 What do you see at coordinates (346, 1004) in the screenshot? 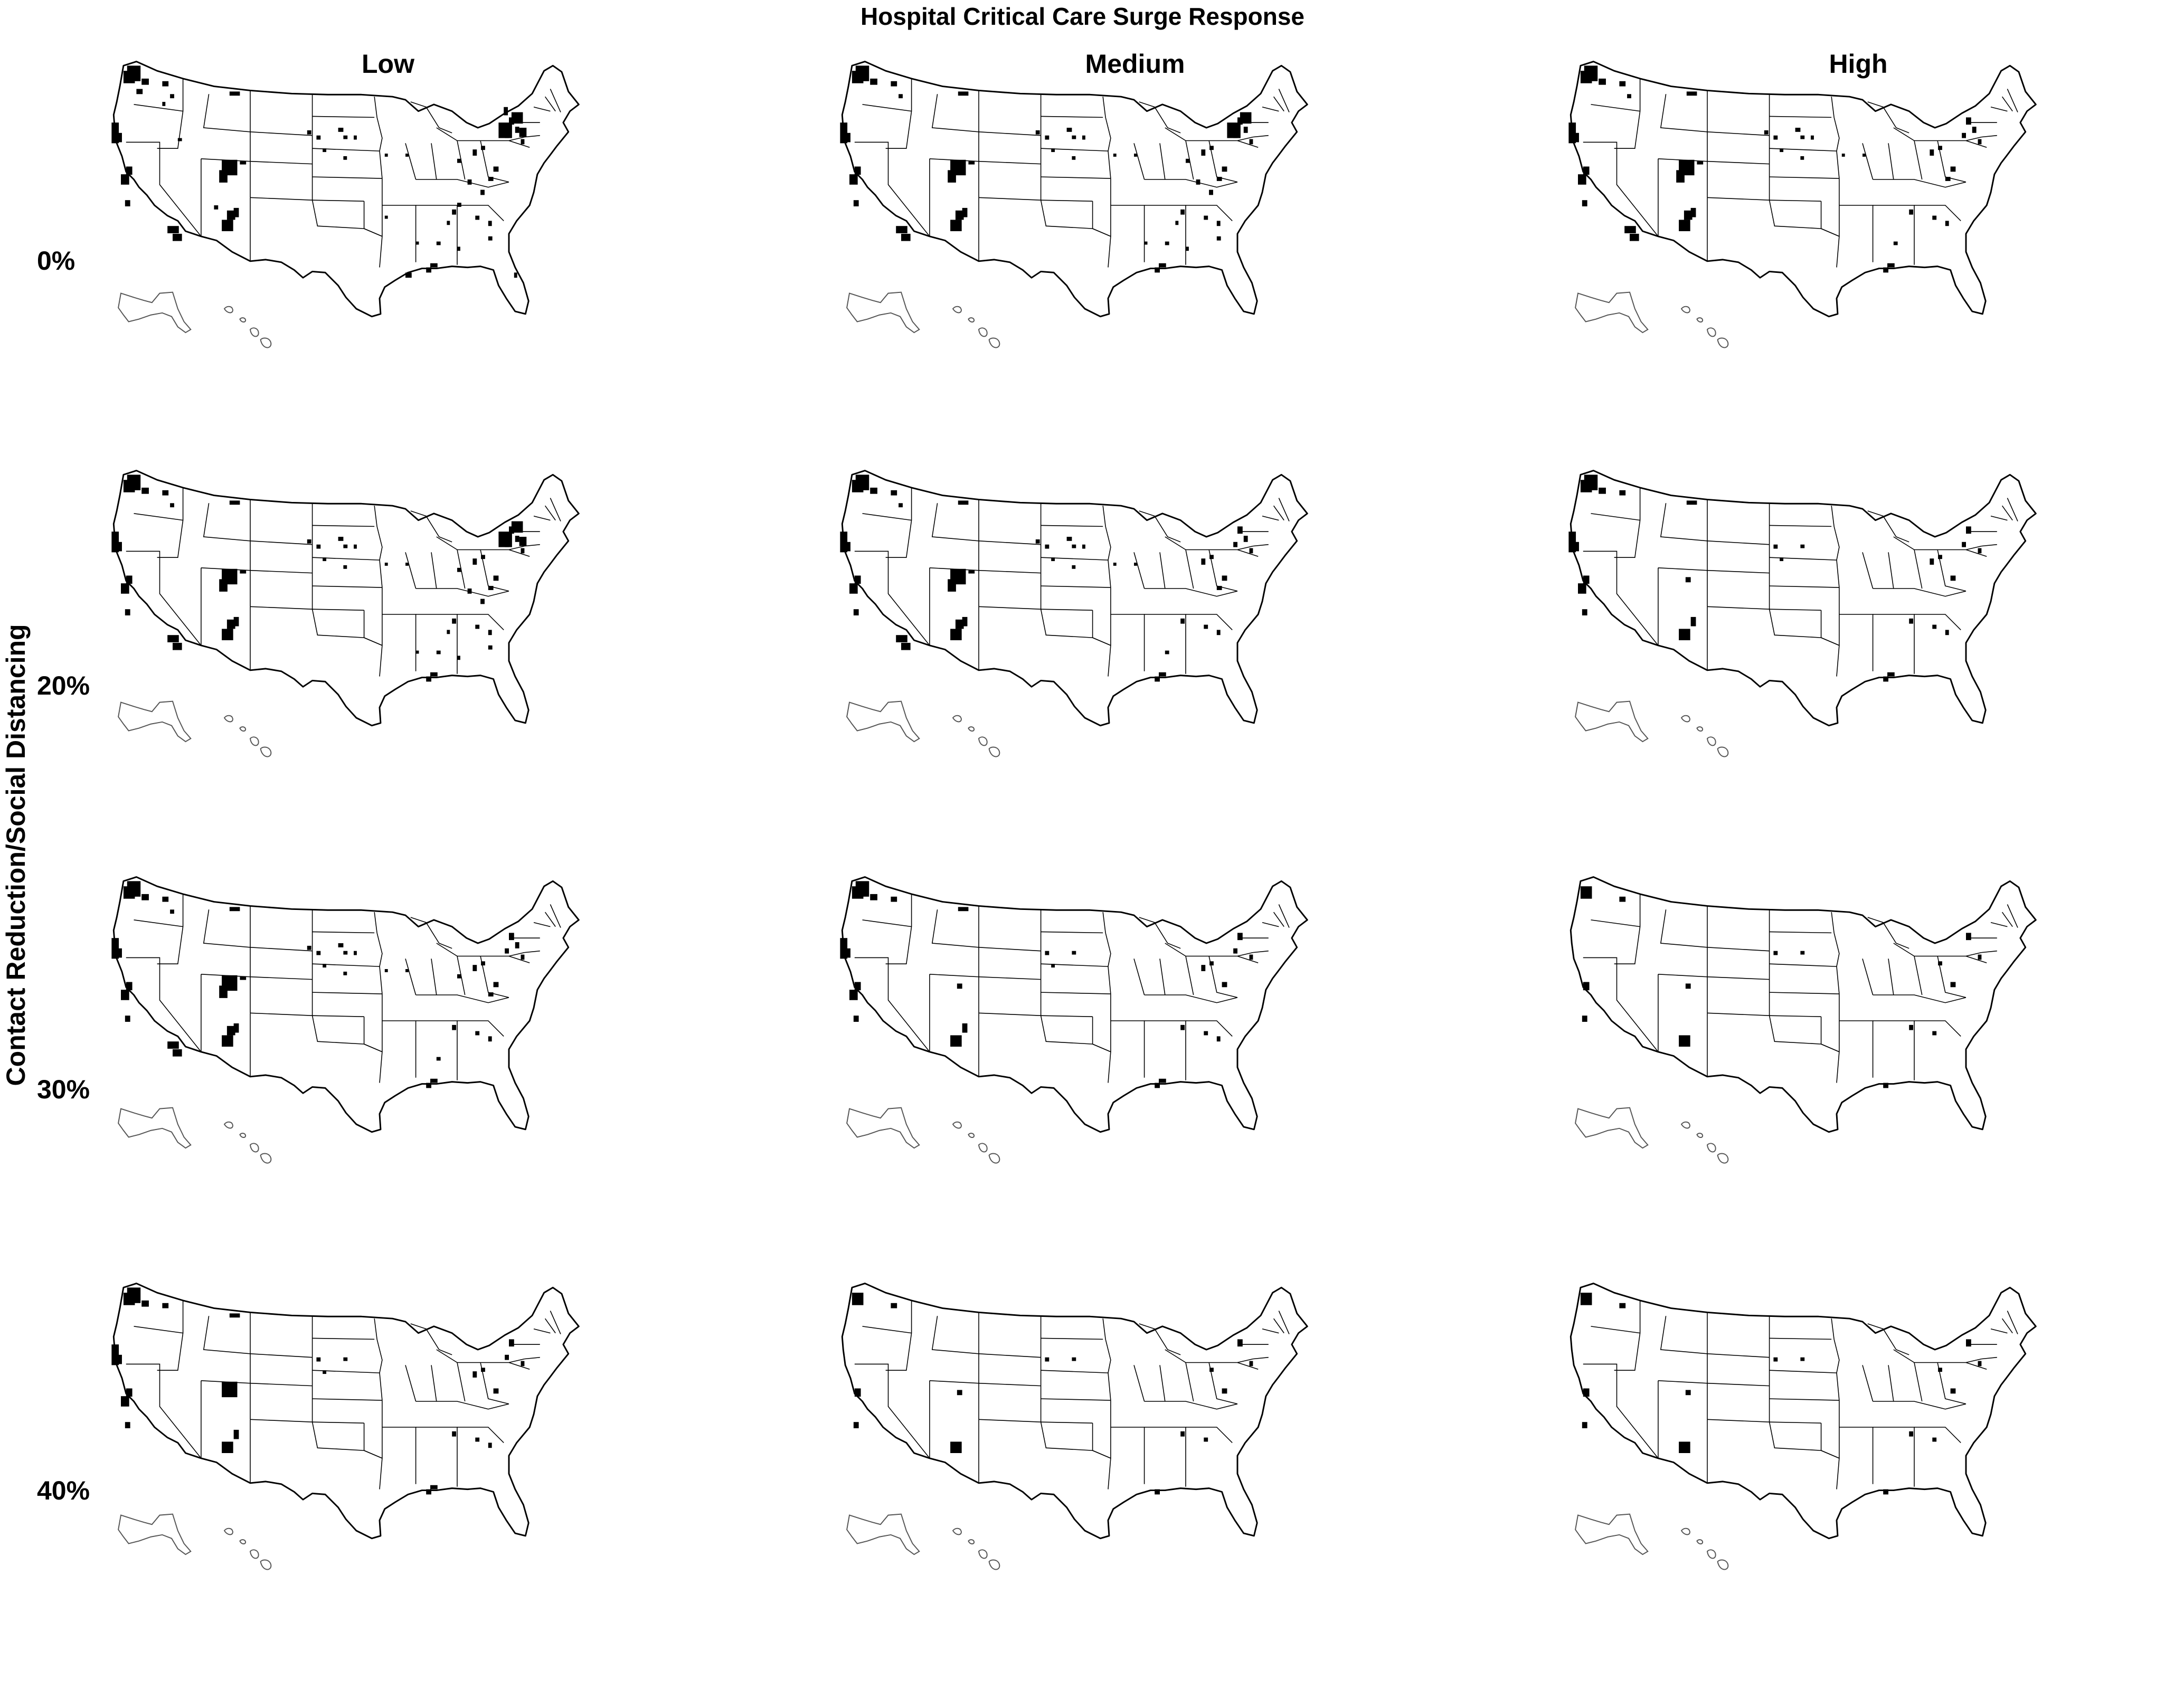
I see `us-outline` at bounding box center [346, 1004].